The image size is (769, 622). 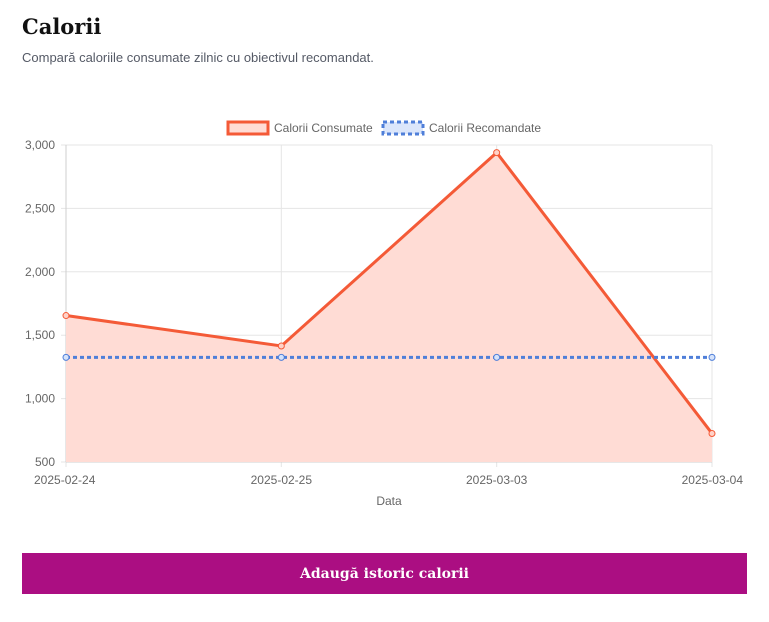 What do you see at coordinates (282, 480) in the screenshot?
I see `x-tick-label: 2025-02-25` at bounding box center [282, 480].